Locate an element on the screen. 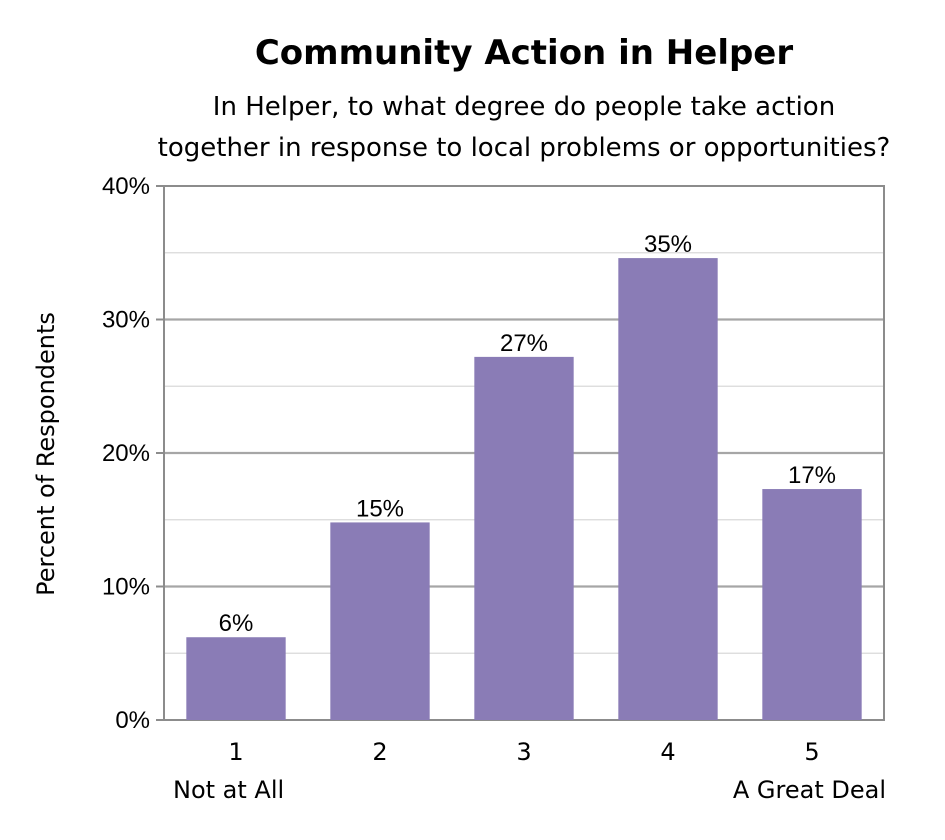 This screenshot has width=945, height=840. x-tick-label: 1 is located at coordinates (235, 752).